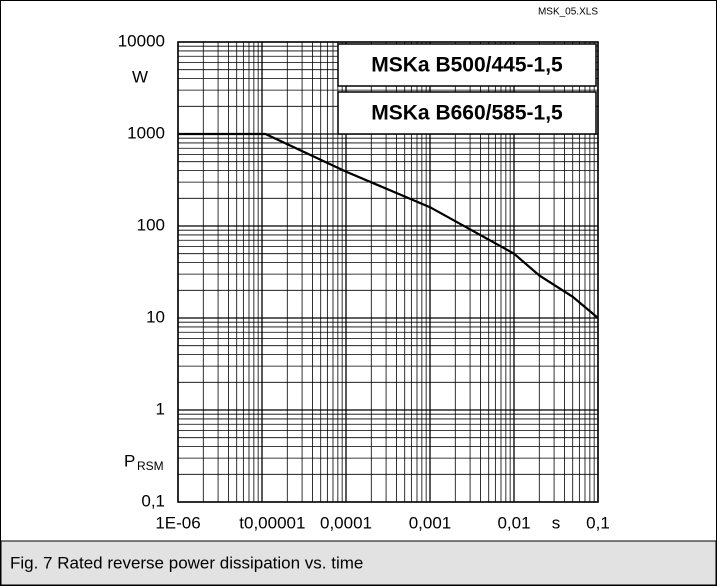 Image resolution: width=717 pixels, height=586 pixels. Describe the element at coordinates (598, 522) in the screenshot. I see `x-tick-label: 0,1` at that location.